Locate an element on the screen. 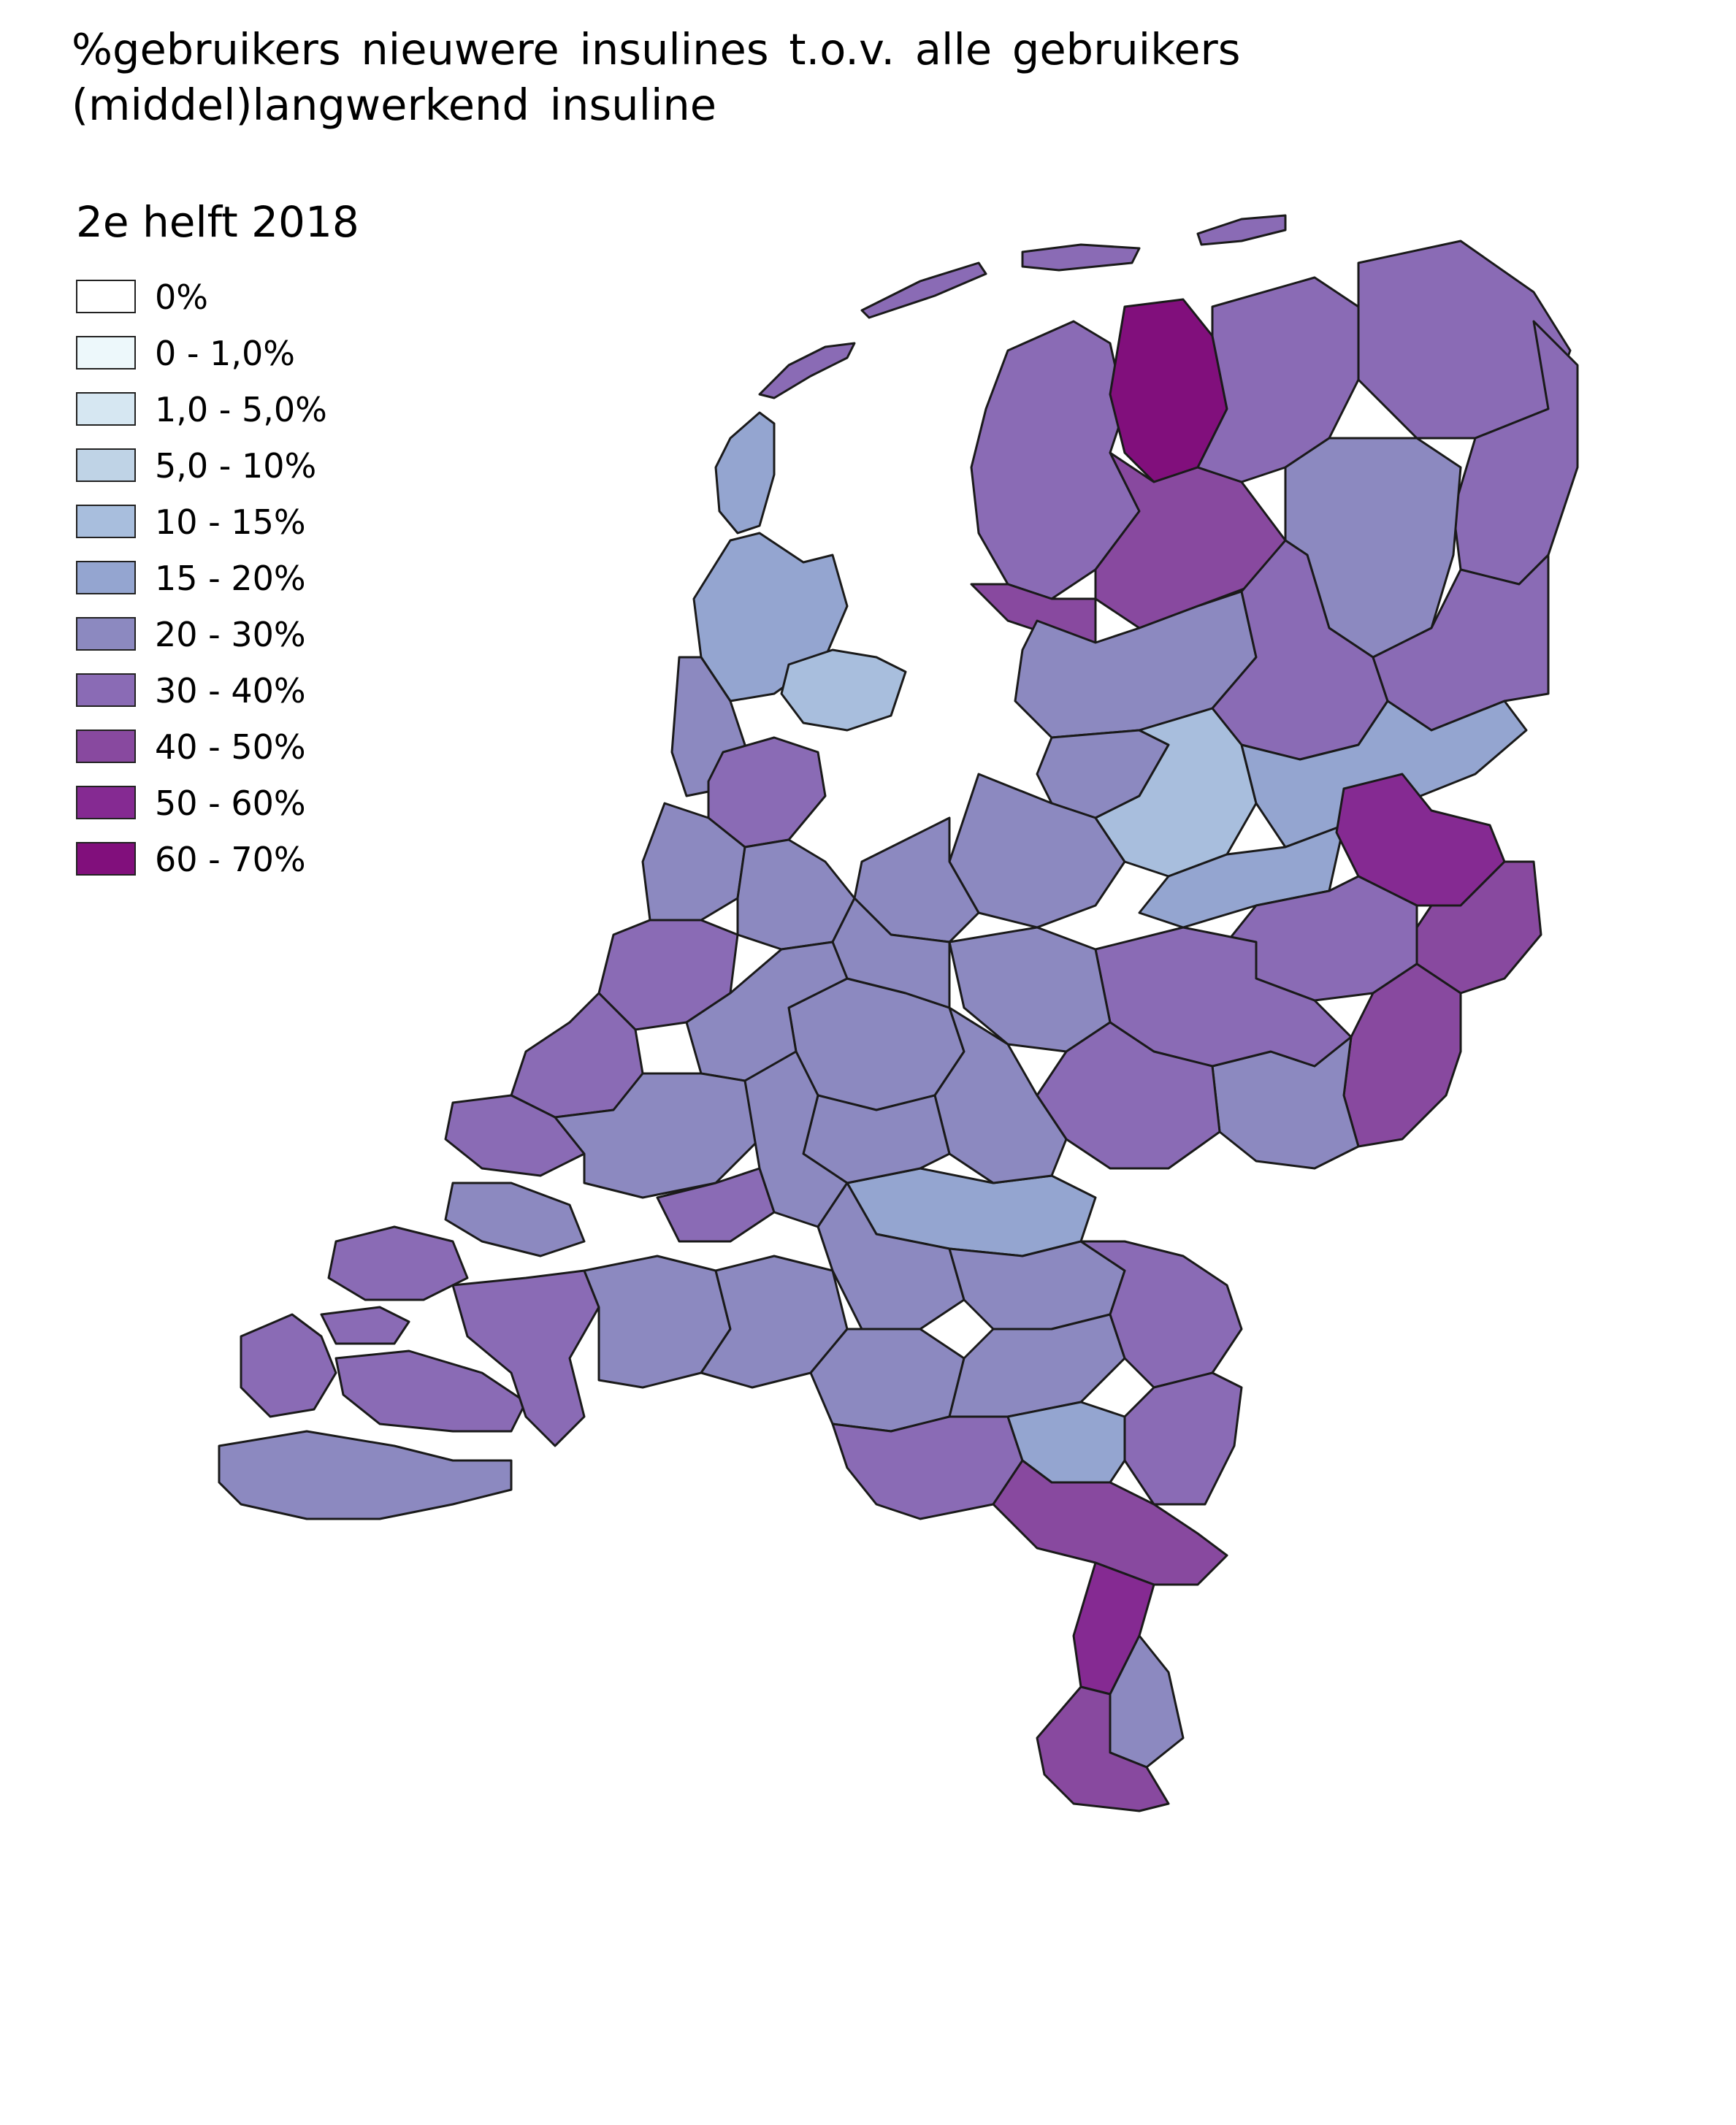  region-venlo is located at coordinates (1183, 1438).